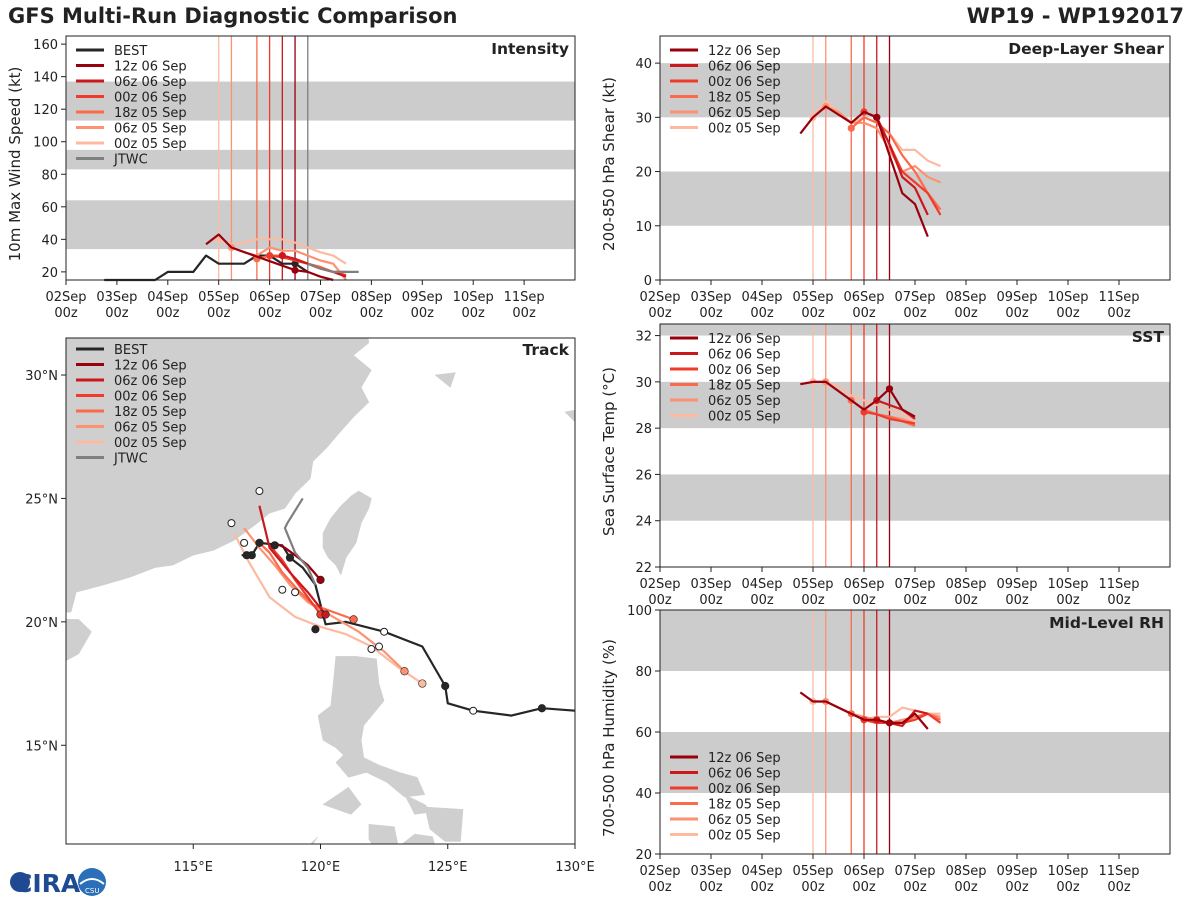  What do you see at coordinates (643, 118) in the screenshot?
I see `shear-ytick-label: 30` at bounding box center [643, 118].